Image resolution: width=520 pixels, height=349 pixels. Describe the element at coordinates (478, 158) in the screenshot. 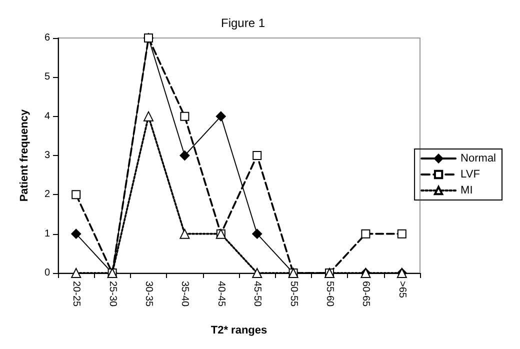

I see `legend-label: Normal` at that location.